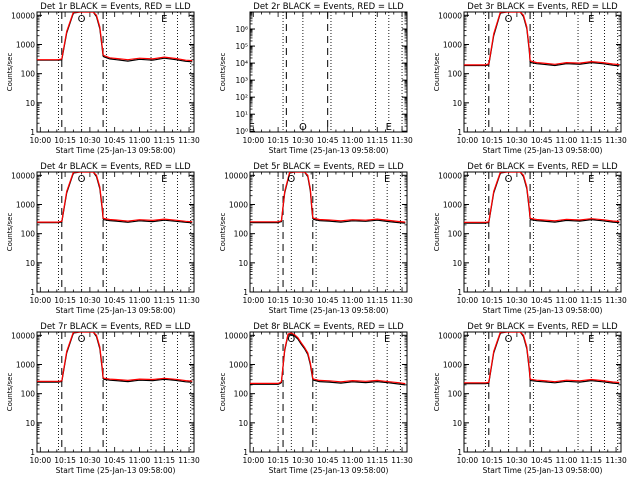 The image size is (640, 480). I want to click on panel-title: Det 3r BLACK = Events, RED = LLD, so click(542, 7).